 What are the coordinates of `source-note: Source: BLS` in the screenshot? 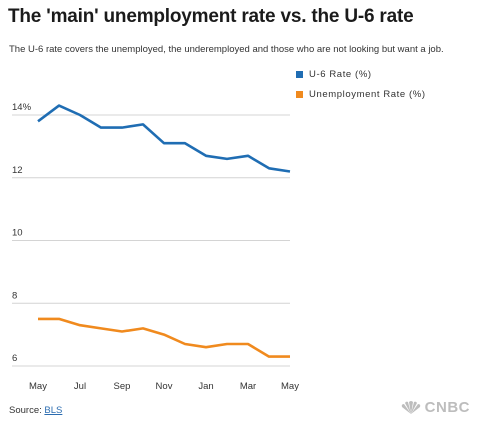 It's located at (35, 410).